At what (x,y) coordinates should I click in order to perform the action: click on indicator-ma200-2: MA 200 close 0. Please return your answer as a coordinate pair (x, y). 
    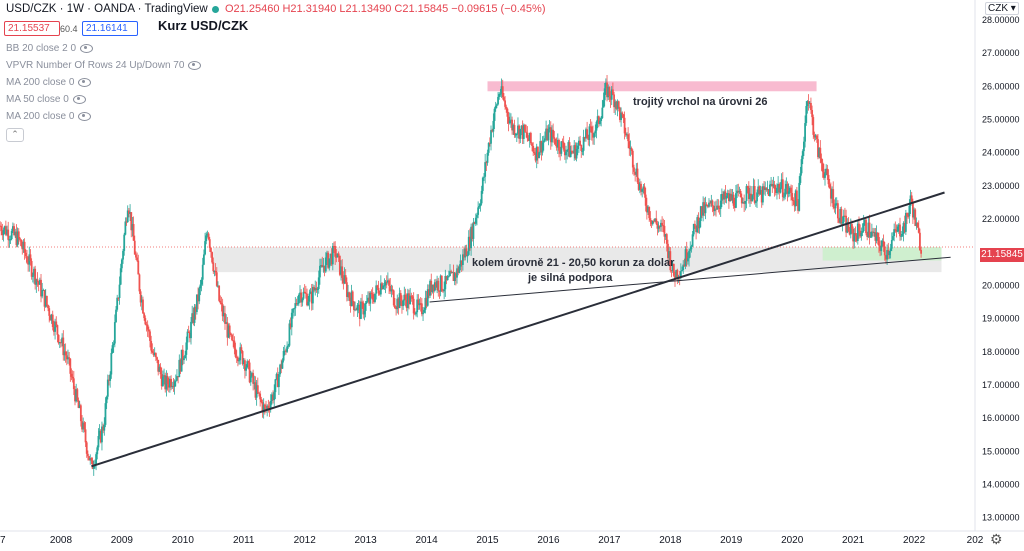
    Looking at the image, I should click on (49, 116).